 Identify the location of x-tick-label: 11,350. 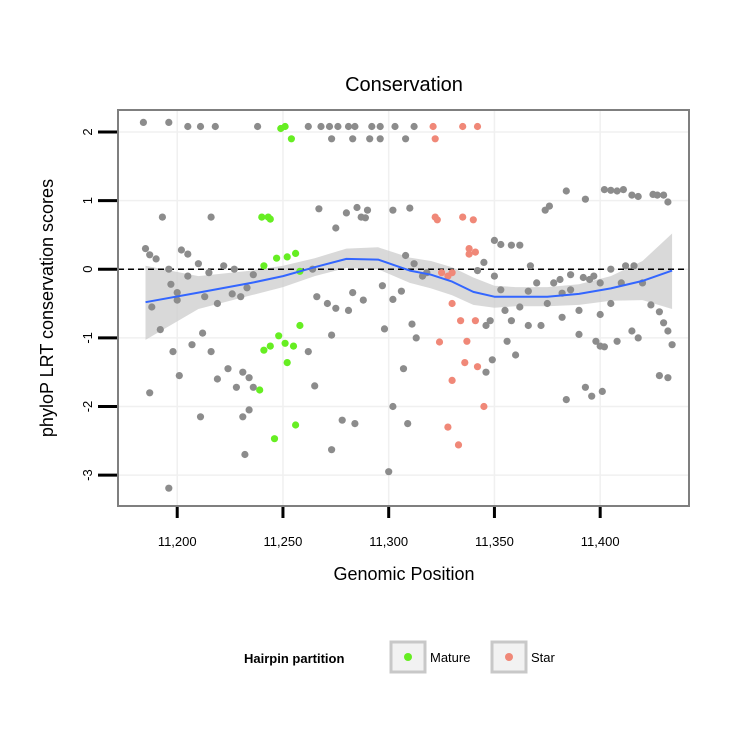
(494, 541).